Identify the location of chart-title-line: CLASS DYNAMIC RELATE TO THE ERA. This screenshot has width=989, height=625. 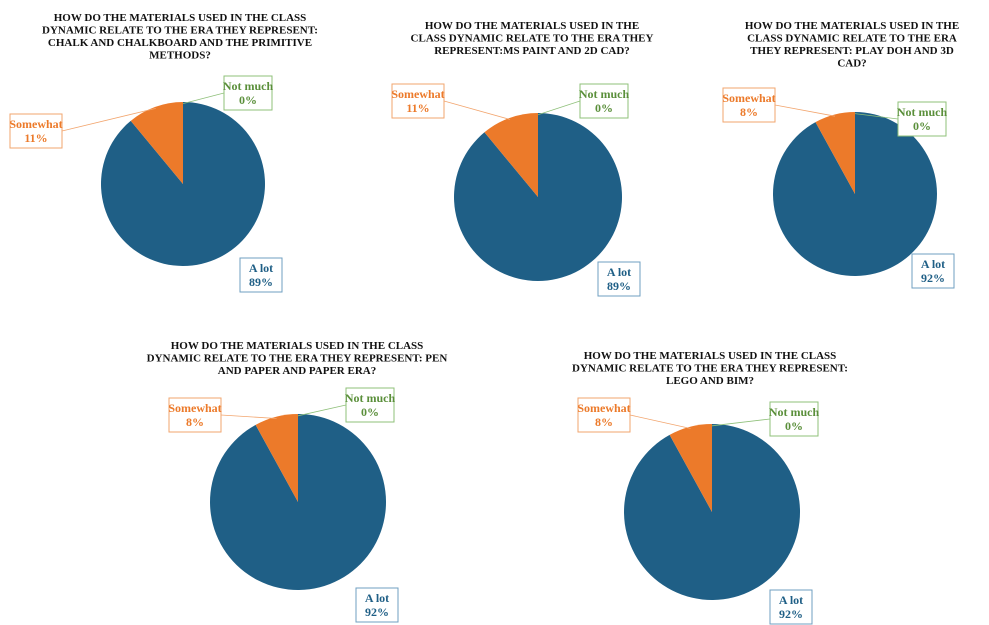
(852, 39).